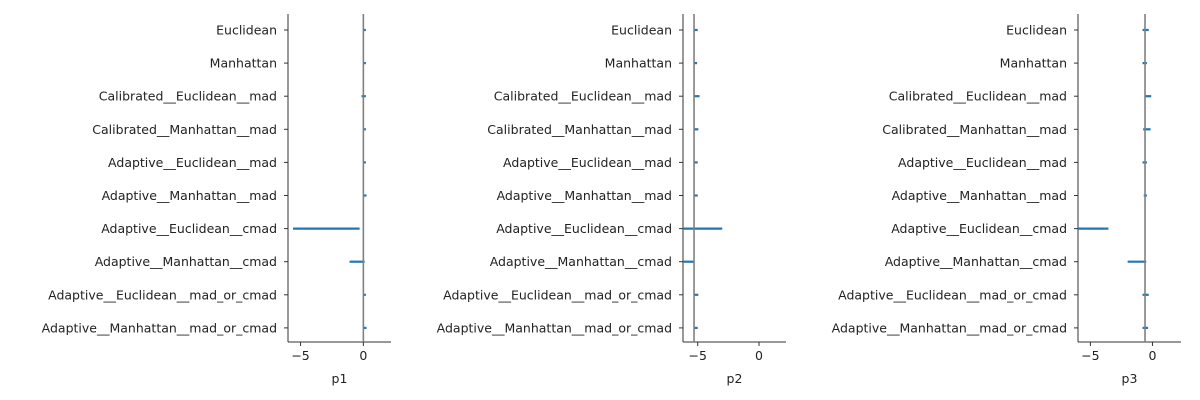  Describe the element at coordinates (1130, 378) in the screenshot. I see `x-axis-label: p3` at that location.